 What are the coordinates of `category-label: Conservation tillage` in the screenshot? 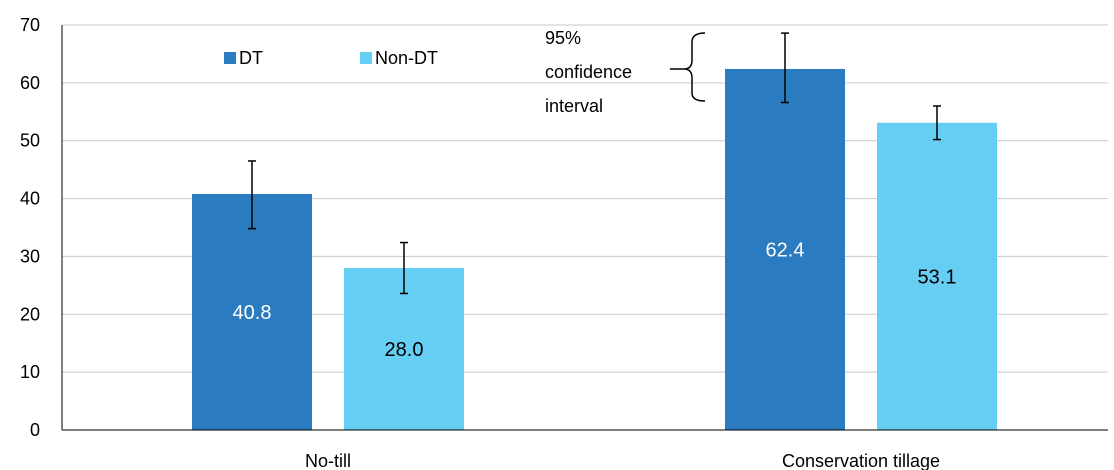 It's located at (861, 460).